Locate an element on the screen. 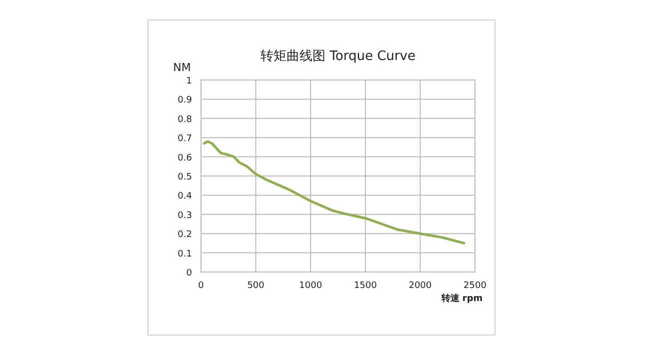 The image size is (650, 344). y-tick-label: 0.7 is located at coordinates (185, 139).